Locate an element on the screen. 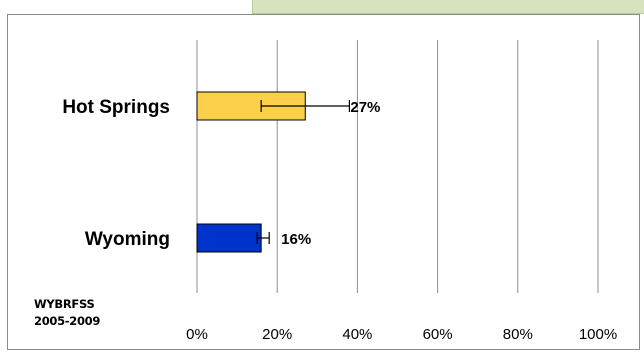  x-tick-label: 0% is located at coordinates (197, 334).